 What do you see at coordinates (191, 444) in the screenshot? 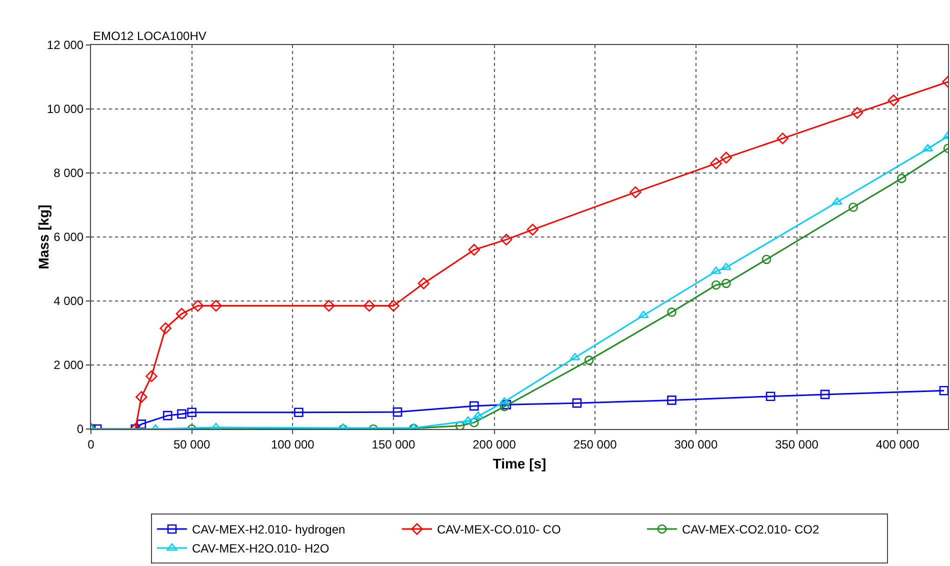
I see `x-tick-label: 50 000` at bounding box center [191, 444].